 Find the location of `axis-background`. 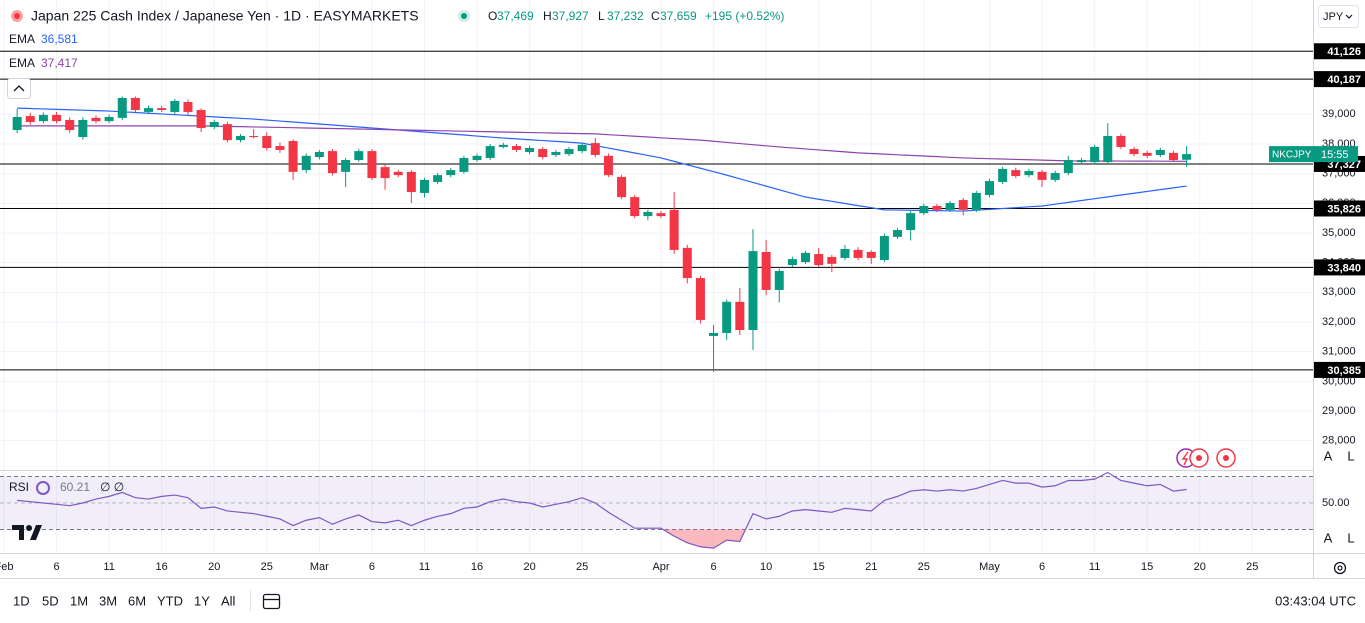

axis-background is located at coordinates (1339, 289).